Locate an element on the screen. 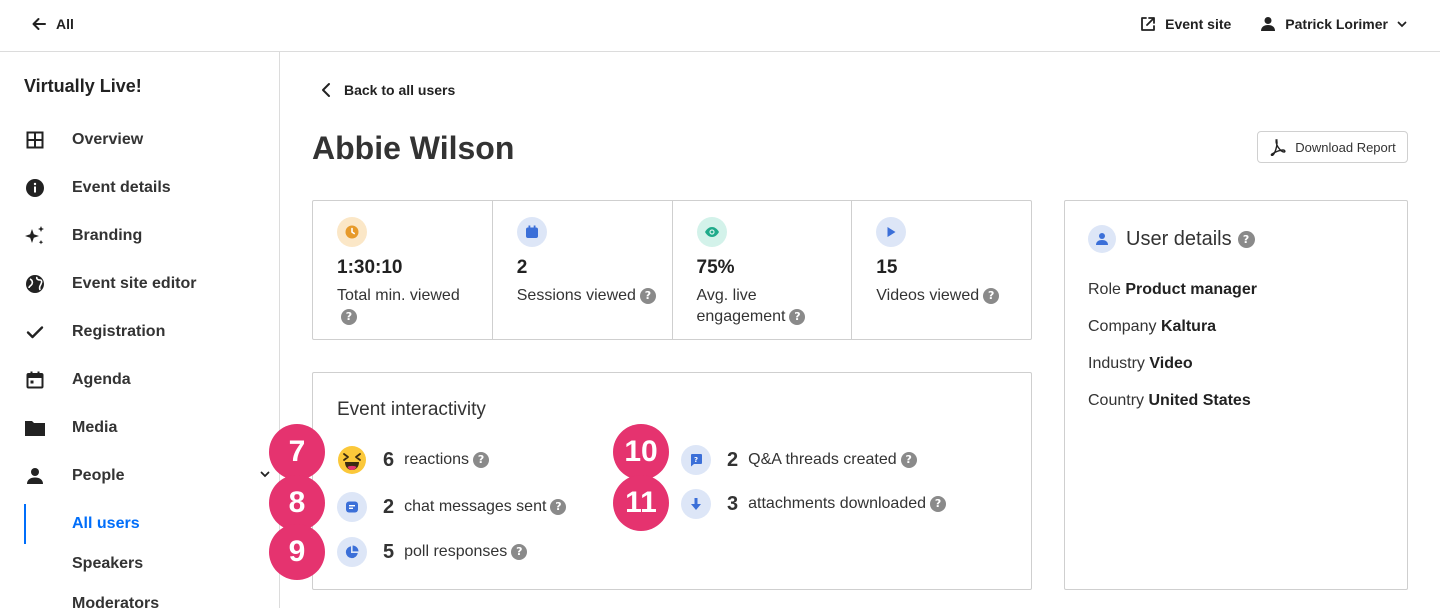 The height and width of the screenshot is (608, 1440). laughing-emoji-icon is located at coordinates (352, 460).